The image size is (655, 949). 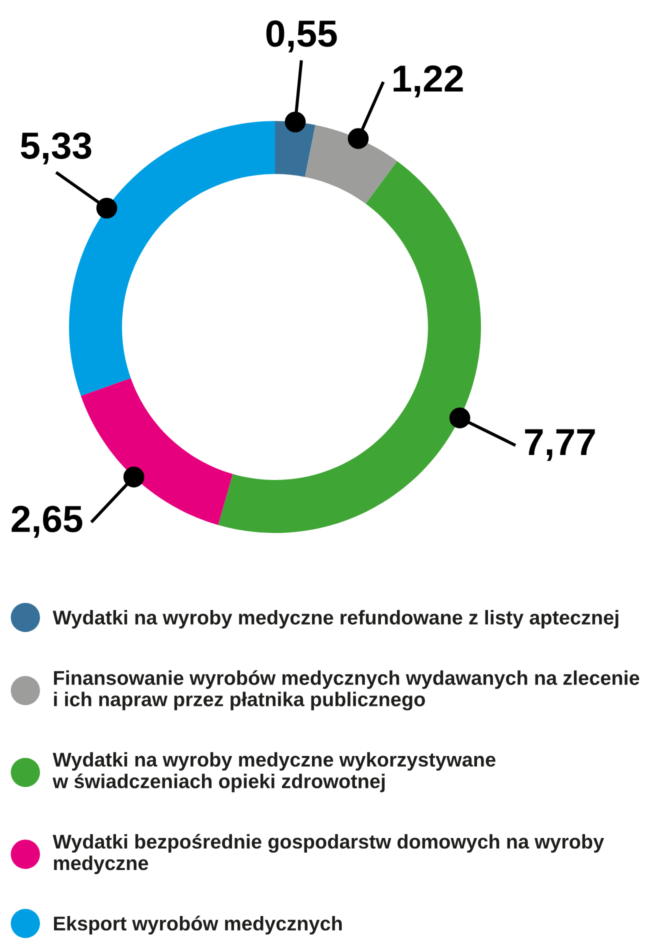 What do you see at coordinates (47, 522) in the screenshot?
I see `data-label: 2,65` at bounding box center [47, 522].